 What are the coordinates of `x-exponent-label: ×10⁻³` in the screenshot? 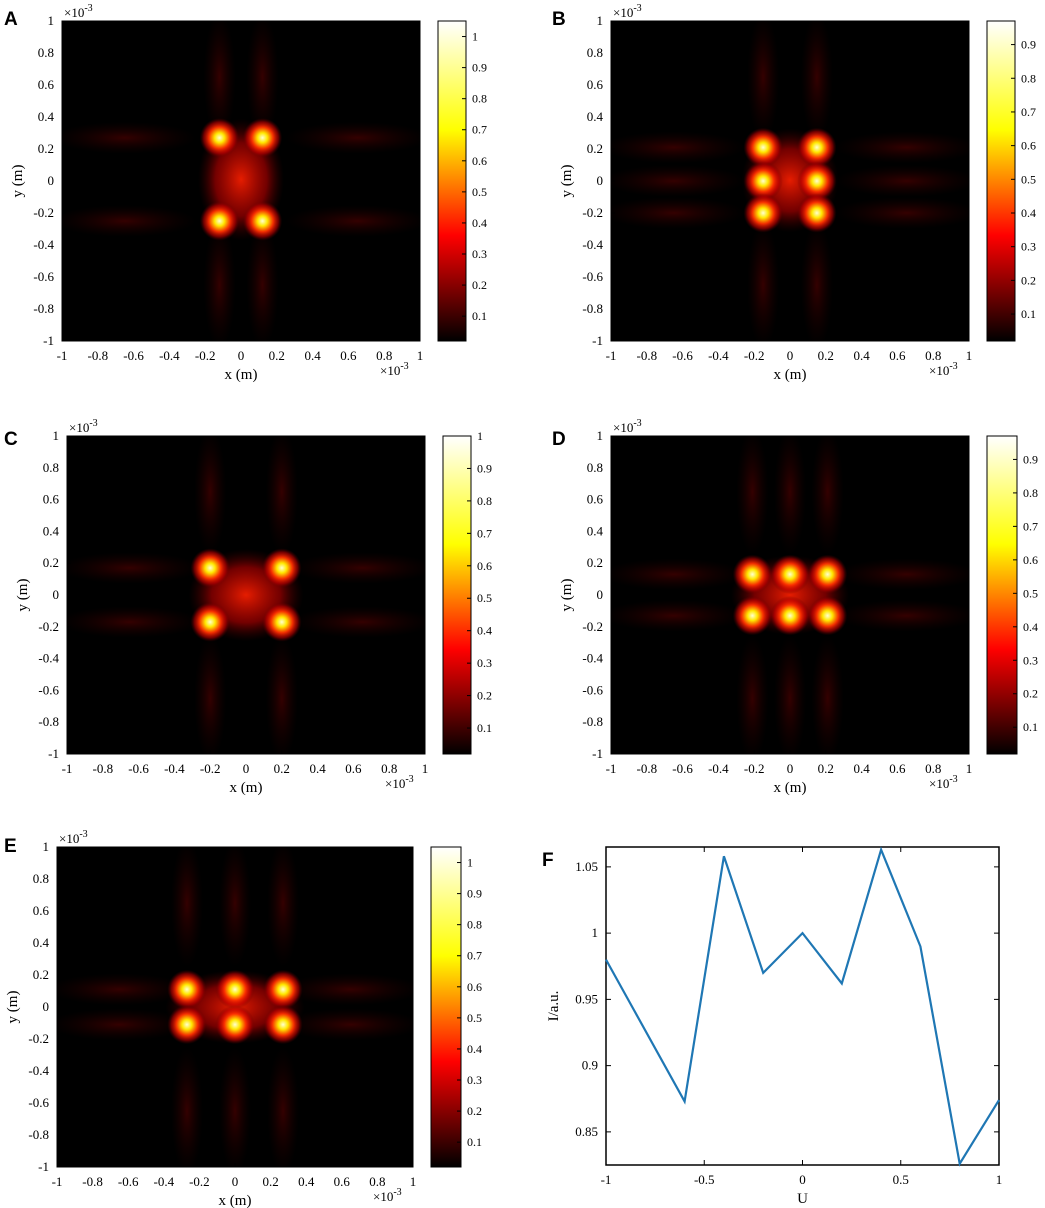 It's located at (943, 782).